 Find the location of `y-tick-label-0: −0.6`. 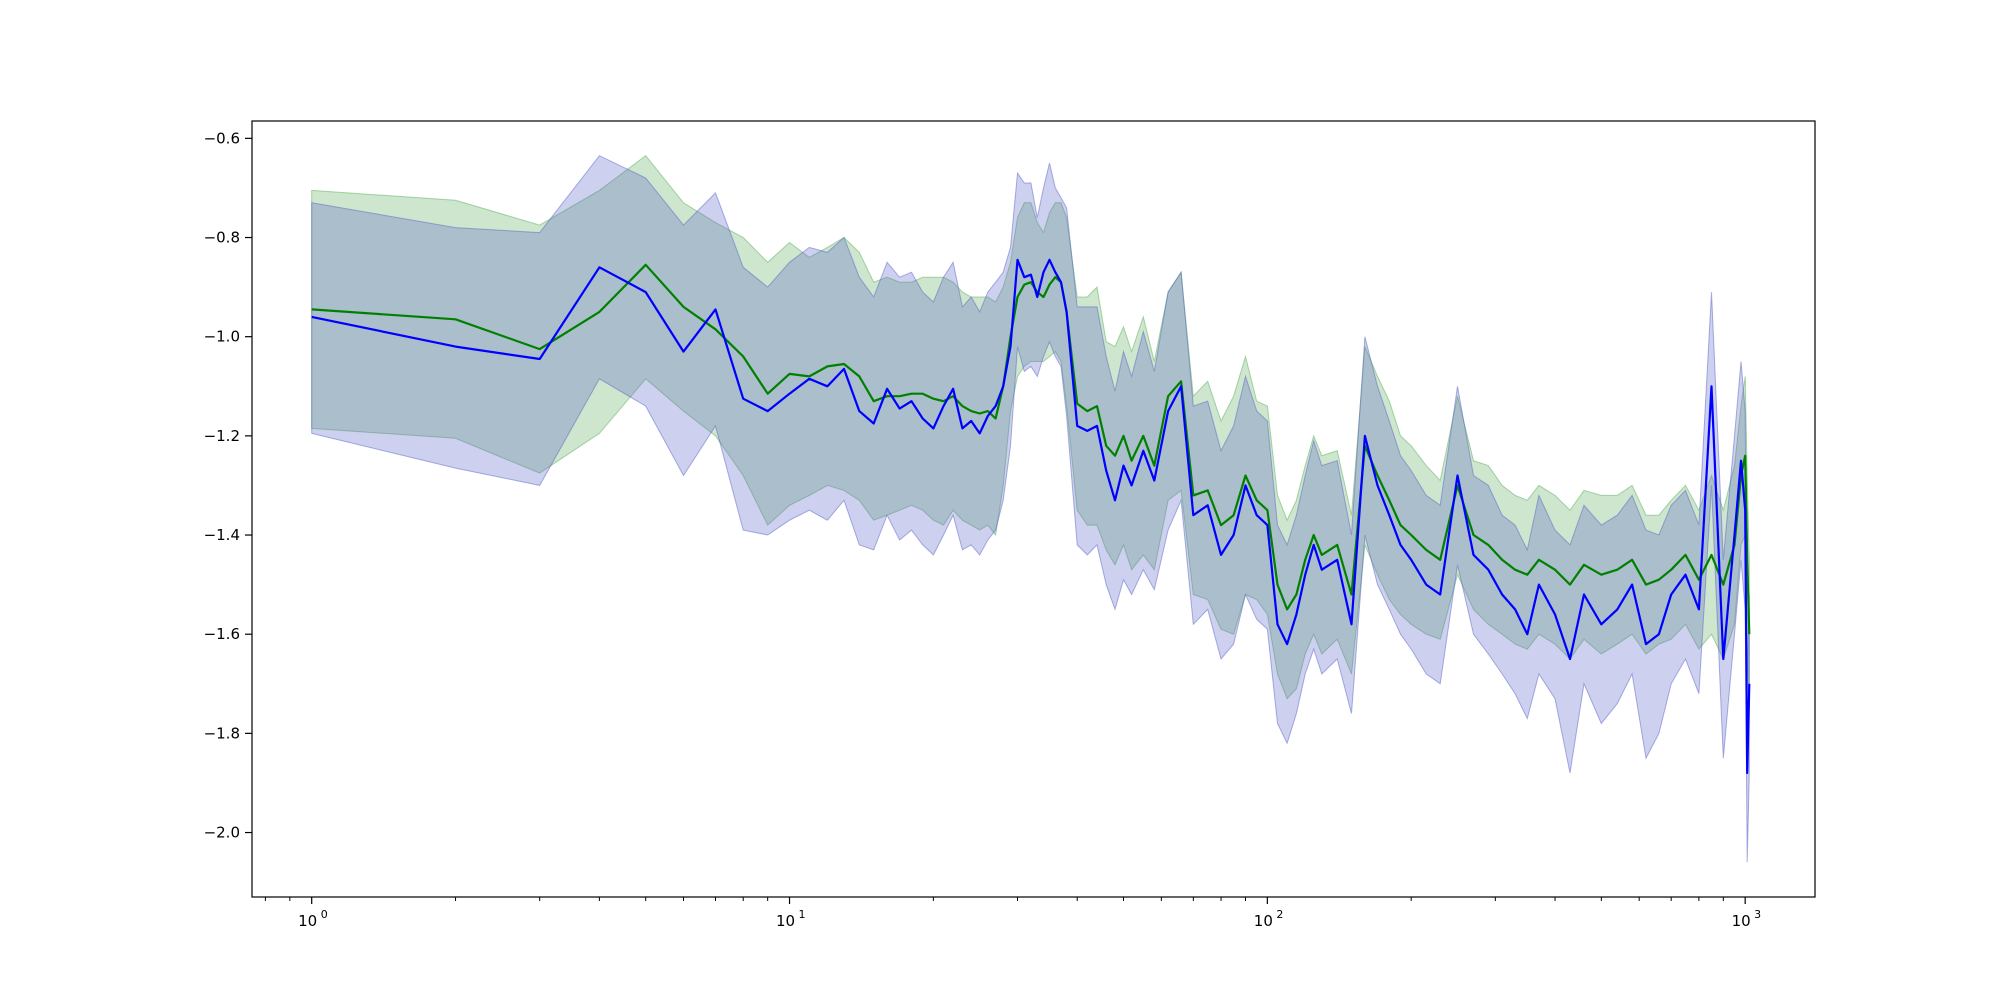

y-tick-label-0: −0.6 is located at coordinates (222, 138).